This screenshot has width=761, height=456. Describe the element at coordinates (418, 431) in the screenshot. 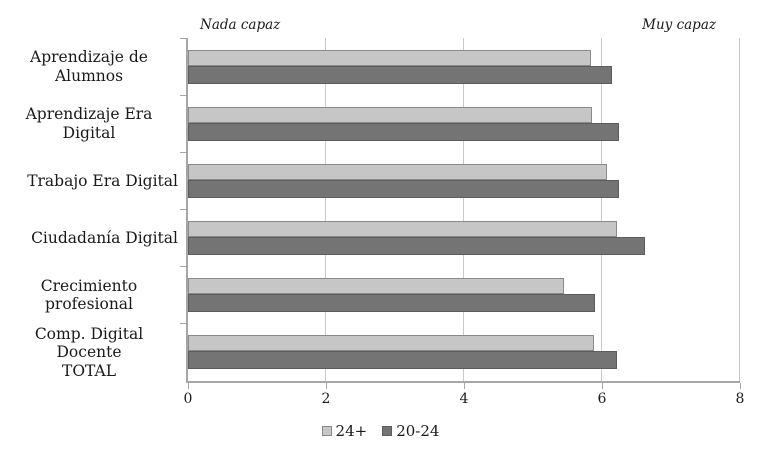

I see `legend-label: 20-24` at that location.